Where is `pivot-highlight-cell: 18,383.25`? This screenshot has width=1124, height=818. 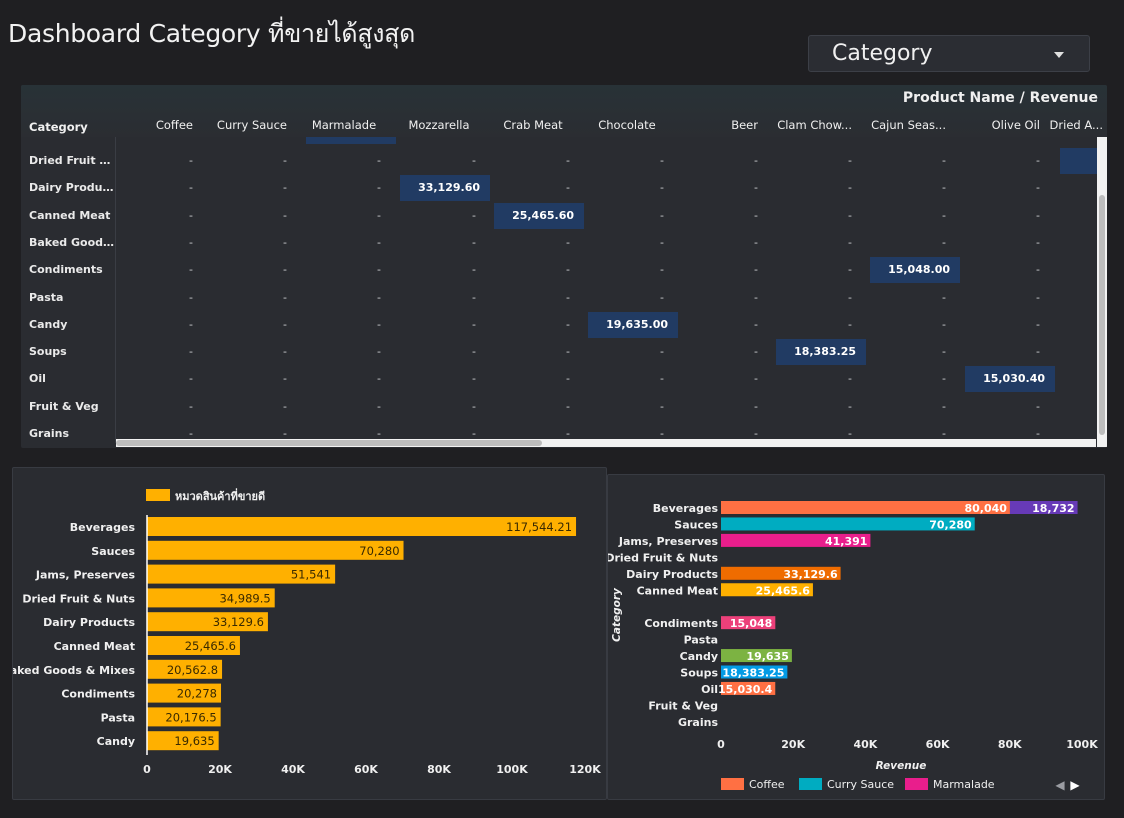
pivot-highlight-cell: 18,383.25 is located at coordinates (821, 352).